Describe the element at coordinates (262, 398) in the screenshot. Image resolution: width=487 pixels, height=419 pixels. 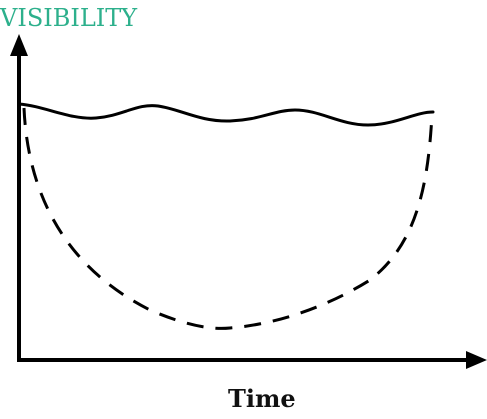
I see `x-axis-label: Time` at that location.